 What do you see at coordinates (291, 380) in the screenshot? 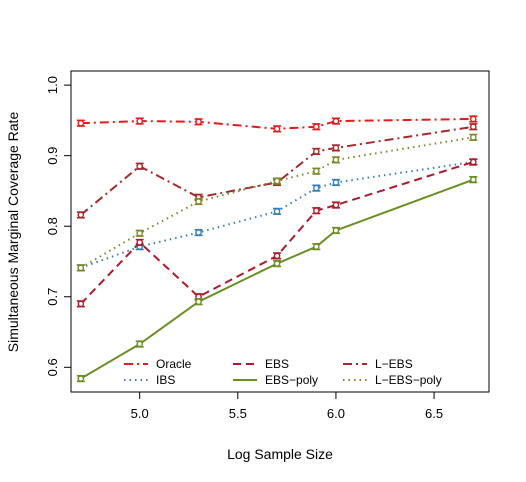
I see `legend-label: EBS−poly` at bounding box center [291, 380].